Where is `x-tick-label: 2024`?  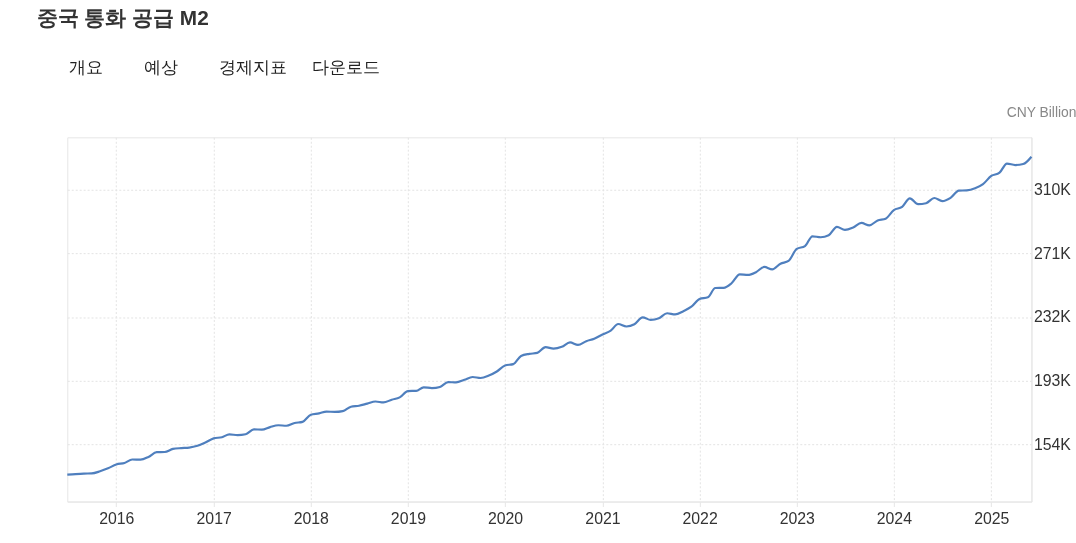
x-tick-label: 2024 is located at coordinates (894, 518).